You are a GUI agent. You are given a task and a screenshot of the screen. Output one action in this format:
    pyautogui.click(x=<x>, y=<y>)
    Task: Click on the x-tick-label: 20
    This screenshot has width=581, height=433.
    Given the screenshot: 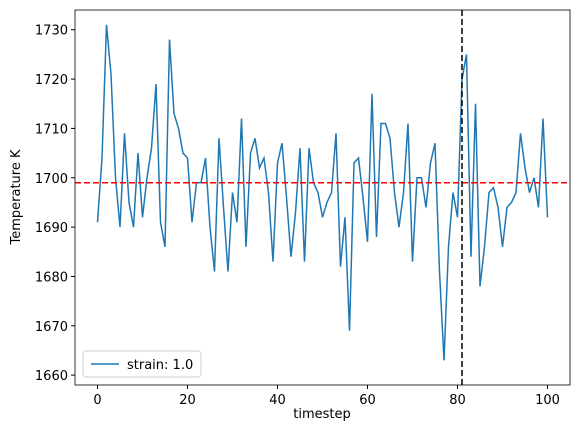 What is the action you would take?
    pyautogui.click(x=187, y=400)
    